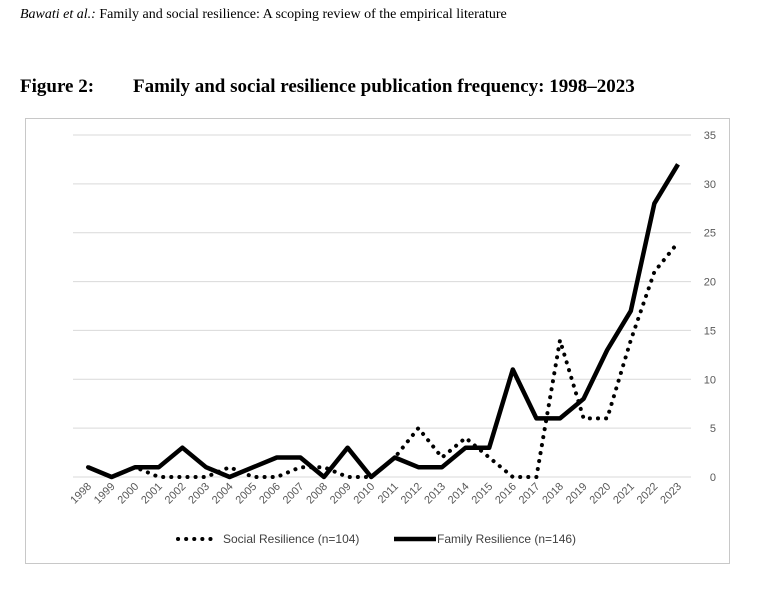 This screenshot has height=595, width=763. What do you see at coordinates (671, 494) in the screenshot?
I see `x-tick-label: 2023` at bounding box center [671, 494].